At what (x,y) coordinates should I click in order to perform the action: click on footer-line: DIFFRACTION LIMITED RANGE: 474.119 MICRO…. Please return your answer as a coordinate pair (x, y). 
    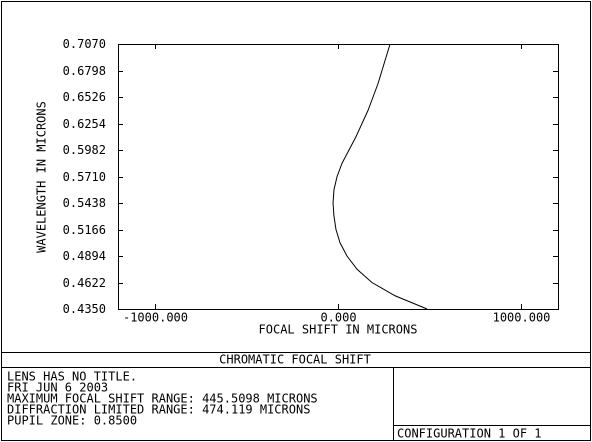
    Looking at the image, I should click on (158, 410).